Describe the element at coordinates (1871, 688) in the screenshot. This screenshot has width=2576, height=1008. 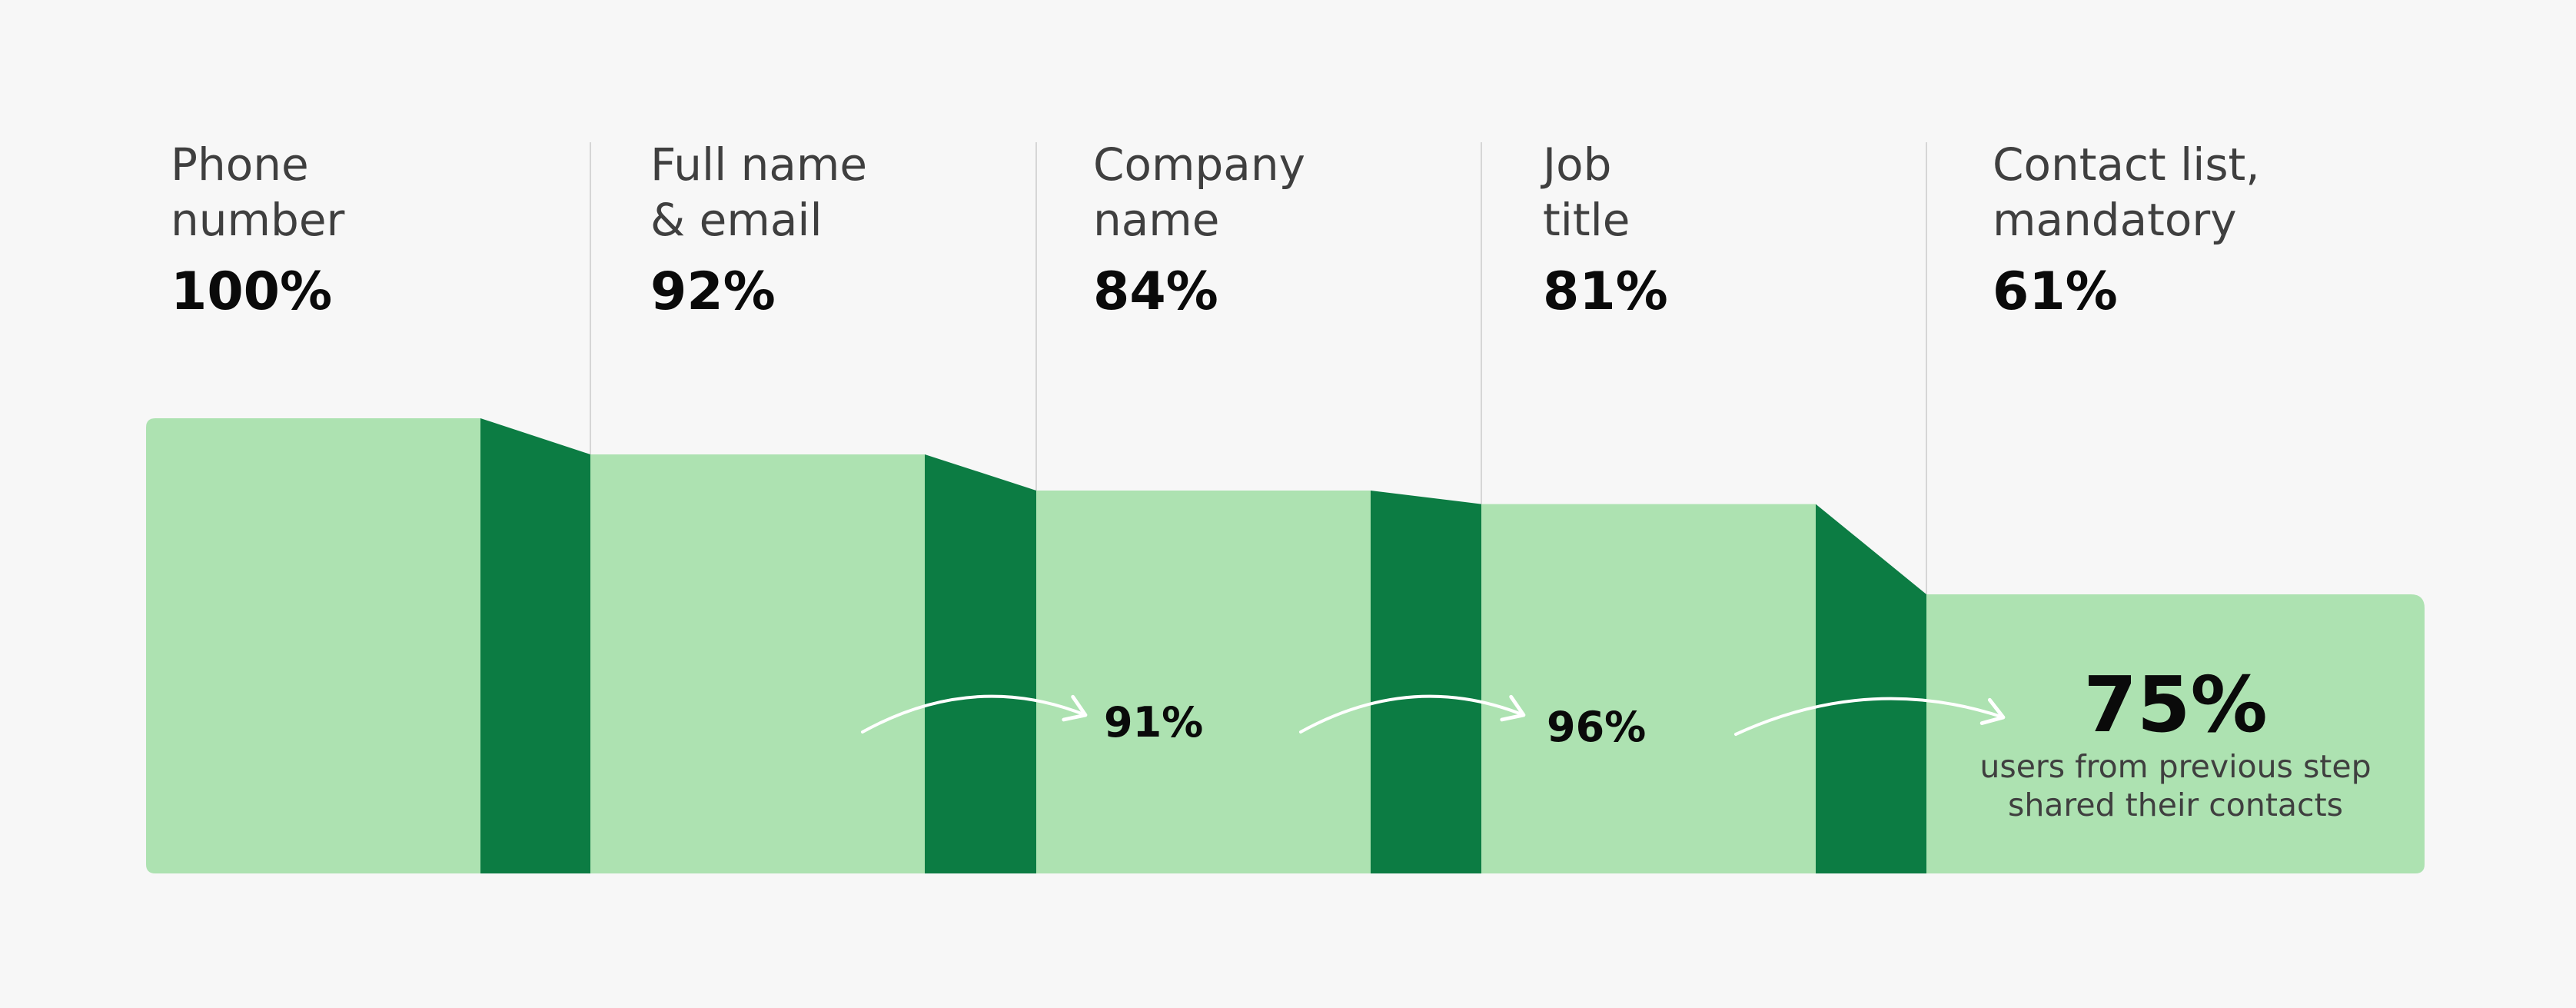
I see `dropoff-job-title-to-contact-list` at that location.